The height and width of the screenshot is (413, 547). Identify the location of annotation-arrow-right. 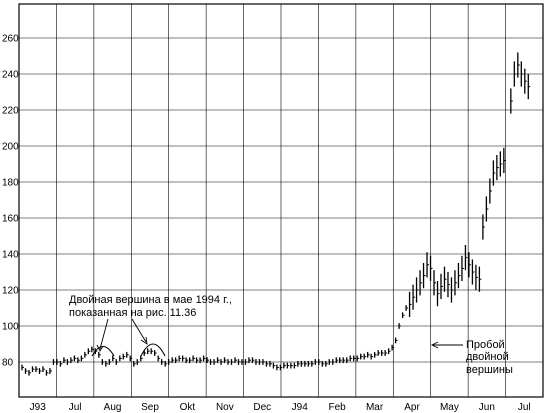
(139, 330).